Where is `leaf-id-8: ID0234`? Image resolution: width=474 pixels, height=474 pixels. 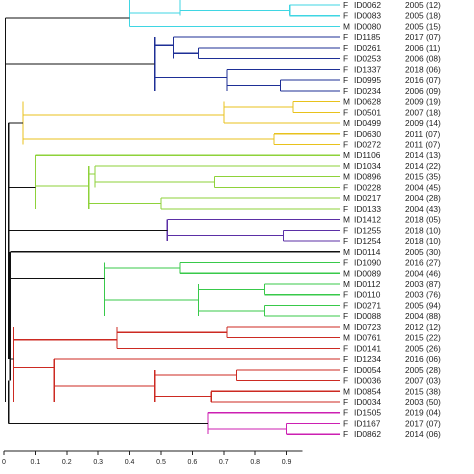
leaf-id-8: ID0234 is located at coordinates (367, 91).